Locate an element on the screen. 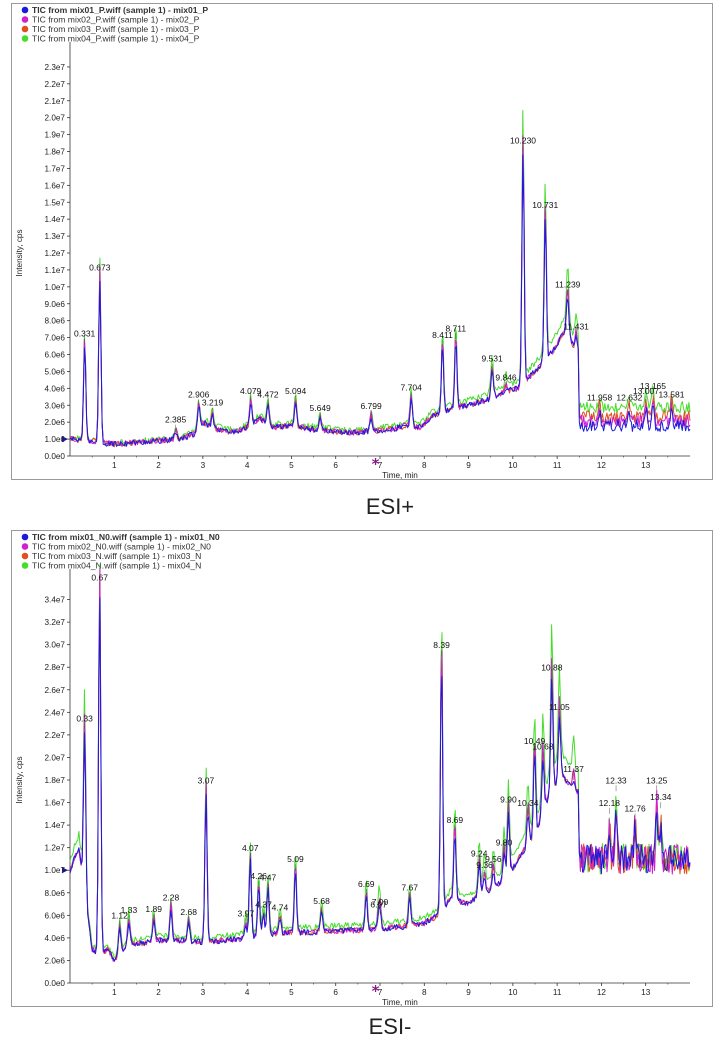  c0-y-tick-label-1: 1.0e6 is located at coordinates (55, 439).